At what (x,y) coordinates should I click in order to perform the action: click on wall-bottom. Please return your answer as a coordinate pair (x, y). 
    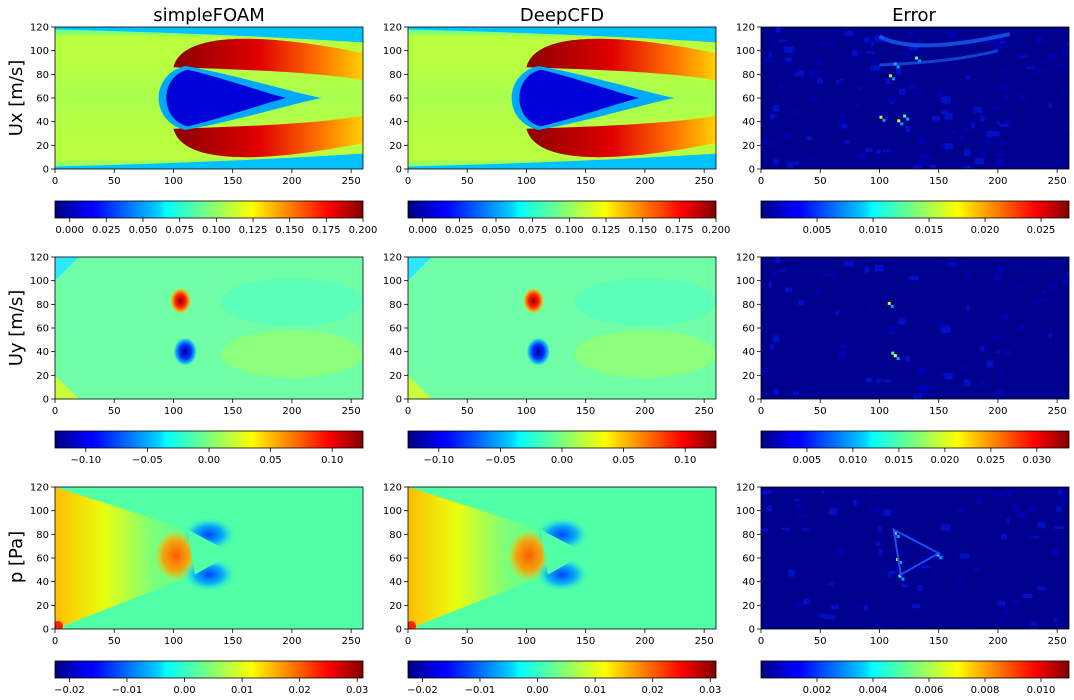
    Looking at the image, I should click on (209, 161).